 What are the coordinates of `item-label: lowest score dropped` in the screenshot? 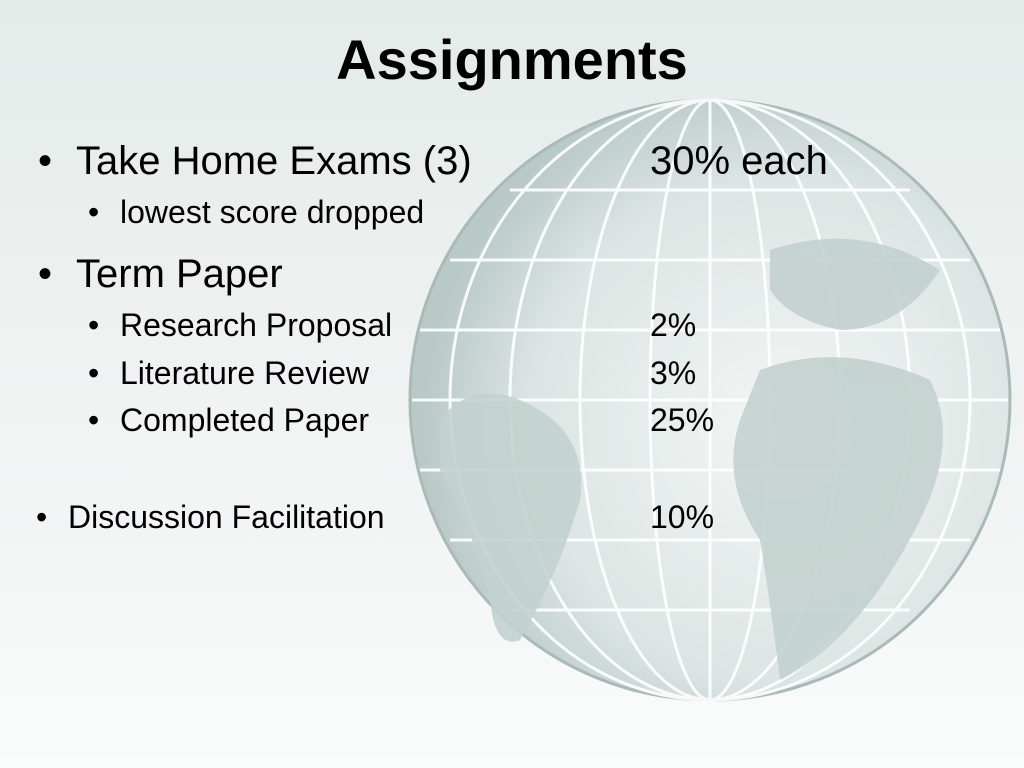 It's located at (272, 212).